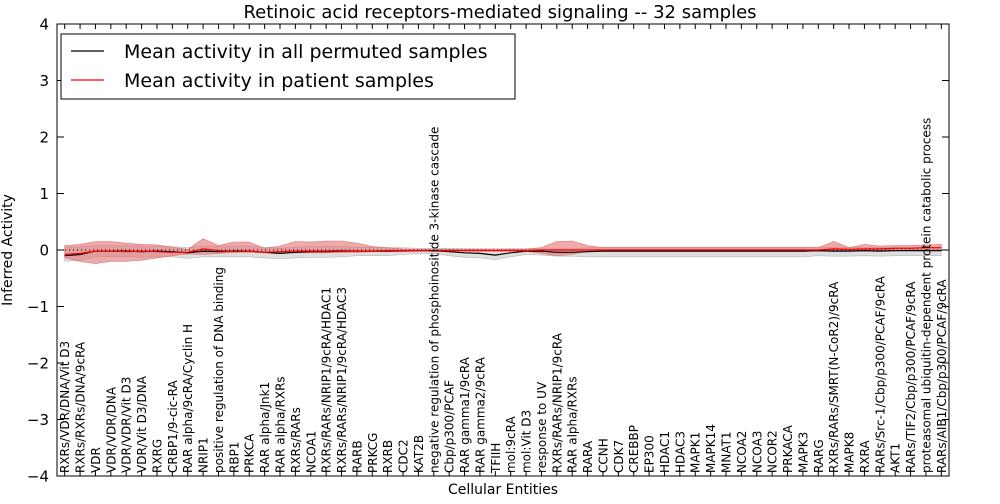 Image resolution: width=1000 pixels, height=504 pixels. I want to click on x-tick-label: MAPK14, so click(711, 448).